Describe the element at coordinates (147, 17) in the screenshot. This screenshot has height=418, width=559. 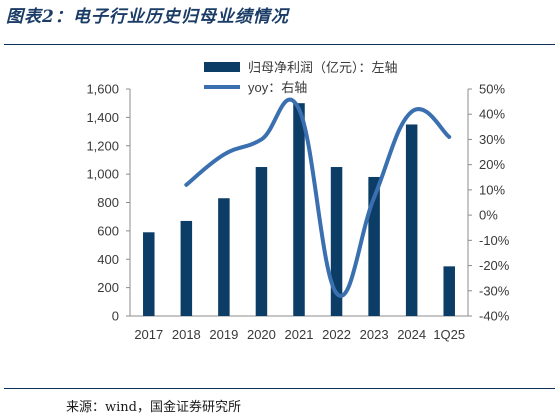
I see `figure-title: 图表2：电子行业历史归母业绩情况` at that location.